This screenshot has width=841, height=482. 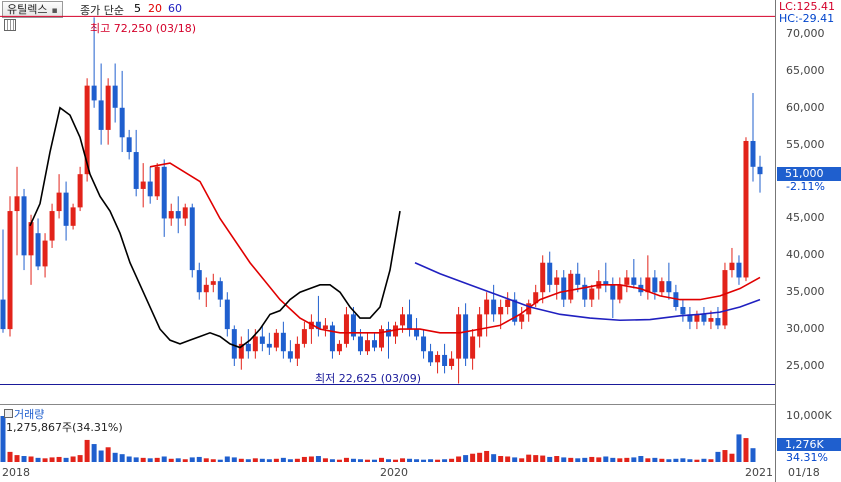 What do you see at coordinates (805, 144) in the screenshot?
I see `y-tick: 55,000` at bounding box center [805, 144].